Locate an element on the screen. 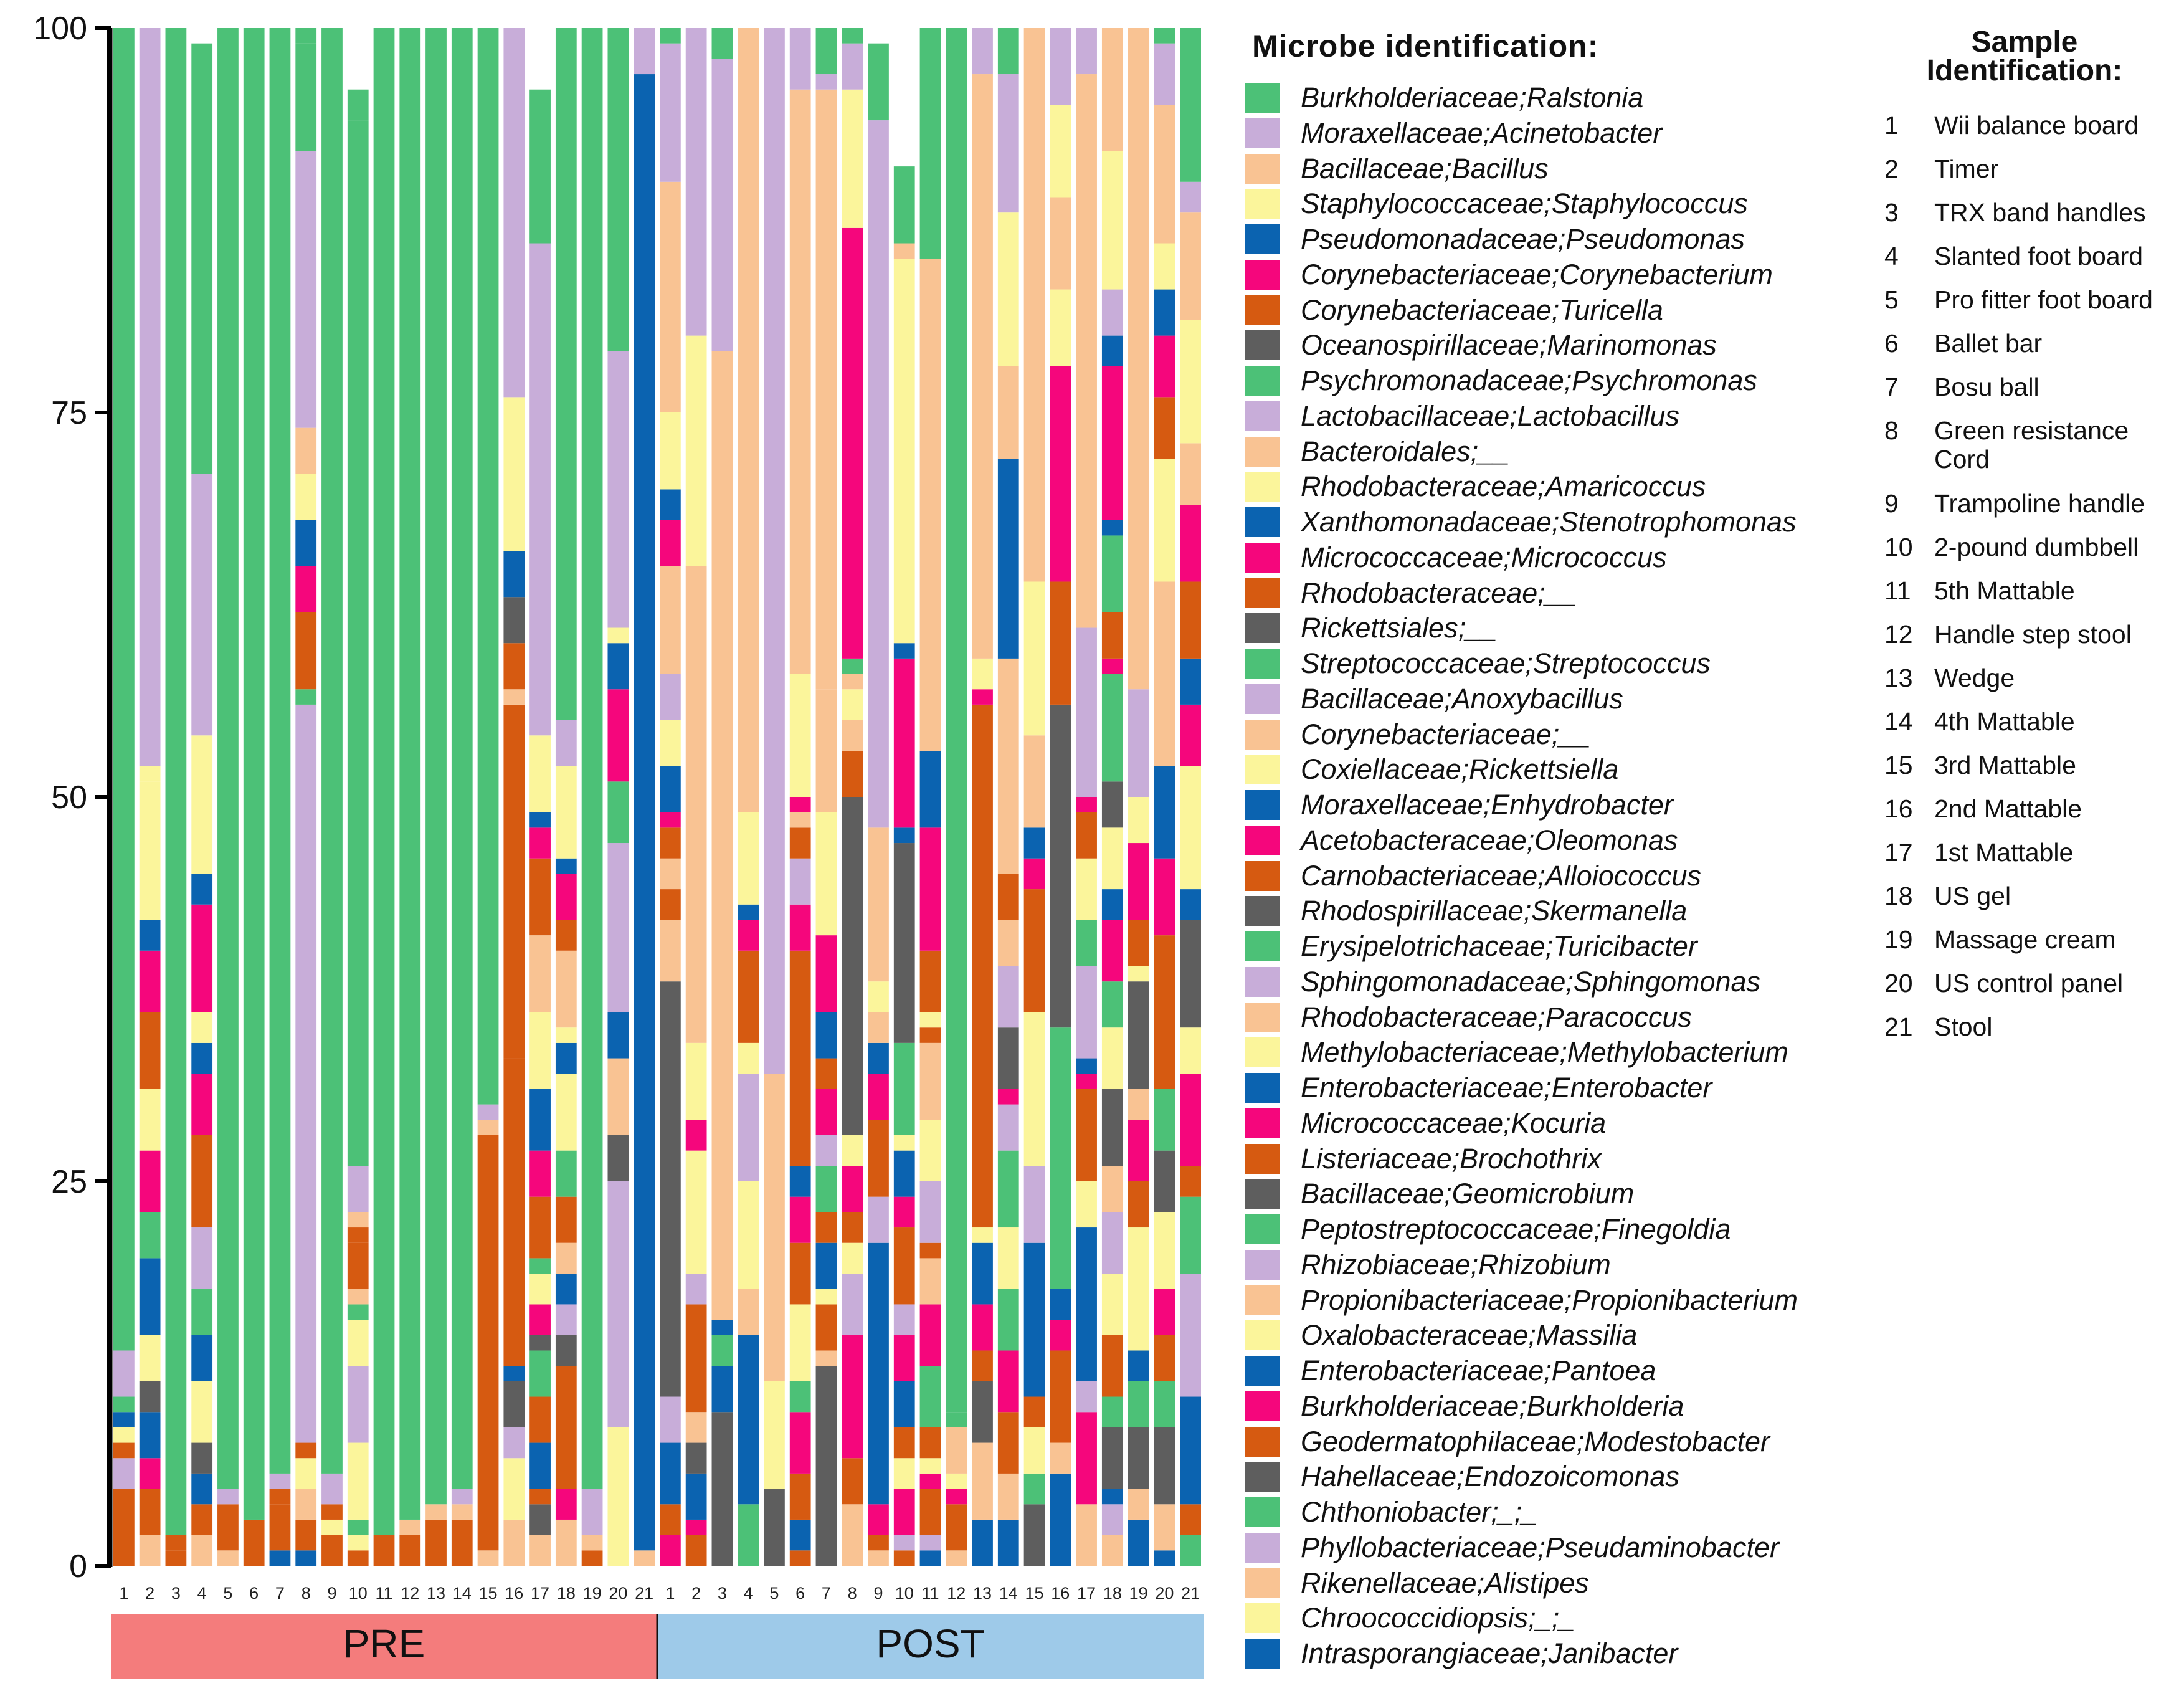  sample-number: 1 is located at coordinates (1891, 125).